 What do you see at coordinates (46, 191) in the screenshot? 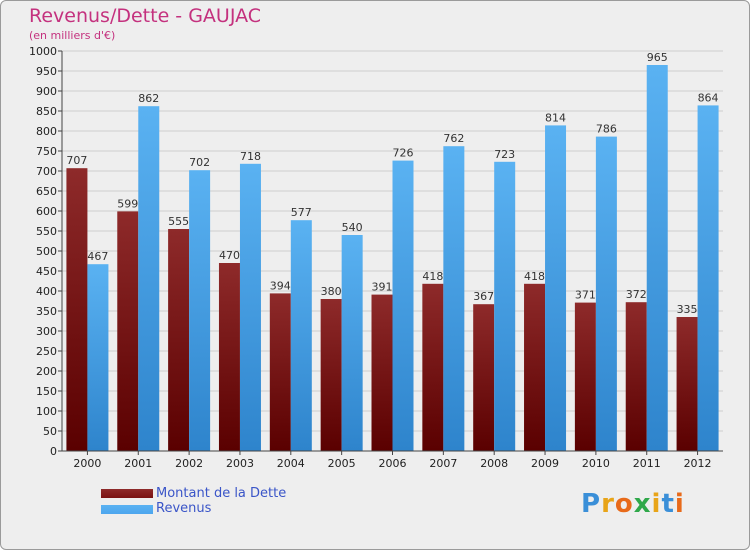
I see `y-tick-label-650: 650` at bounding box center [46, 191].